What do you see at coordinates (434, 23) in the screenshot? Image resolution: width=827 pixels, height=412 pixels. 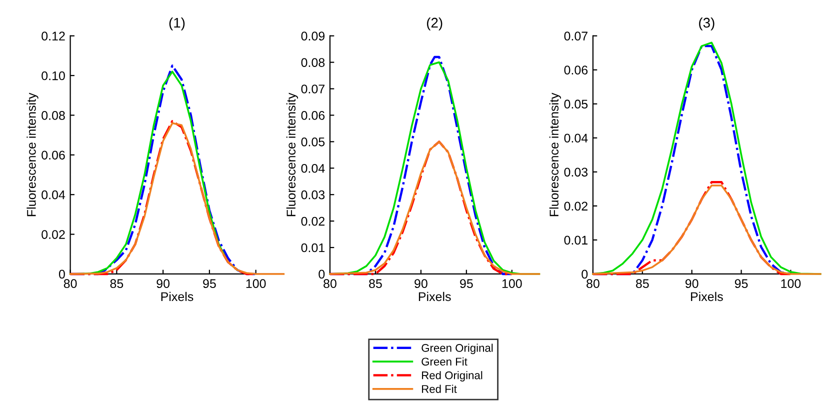 I see `chart-title: (2)` at bounding box center [434, 23].